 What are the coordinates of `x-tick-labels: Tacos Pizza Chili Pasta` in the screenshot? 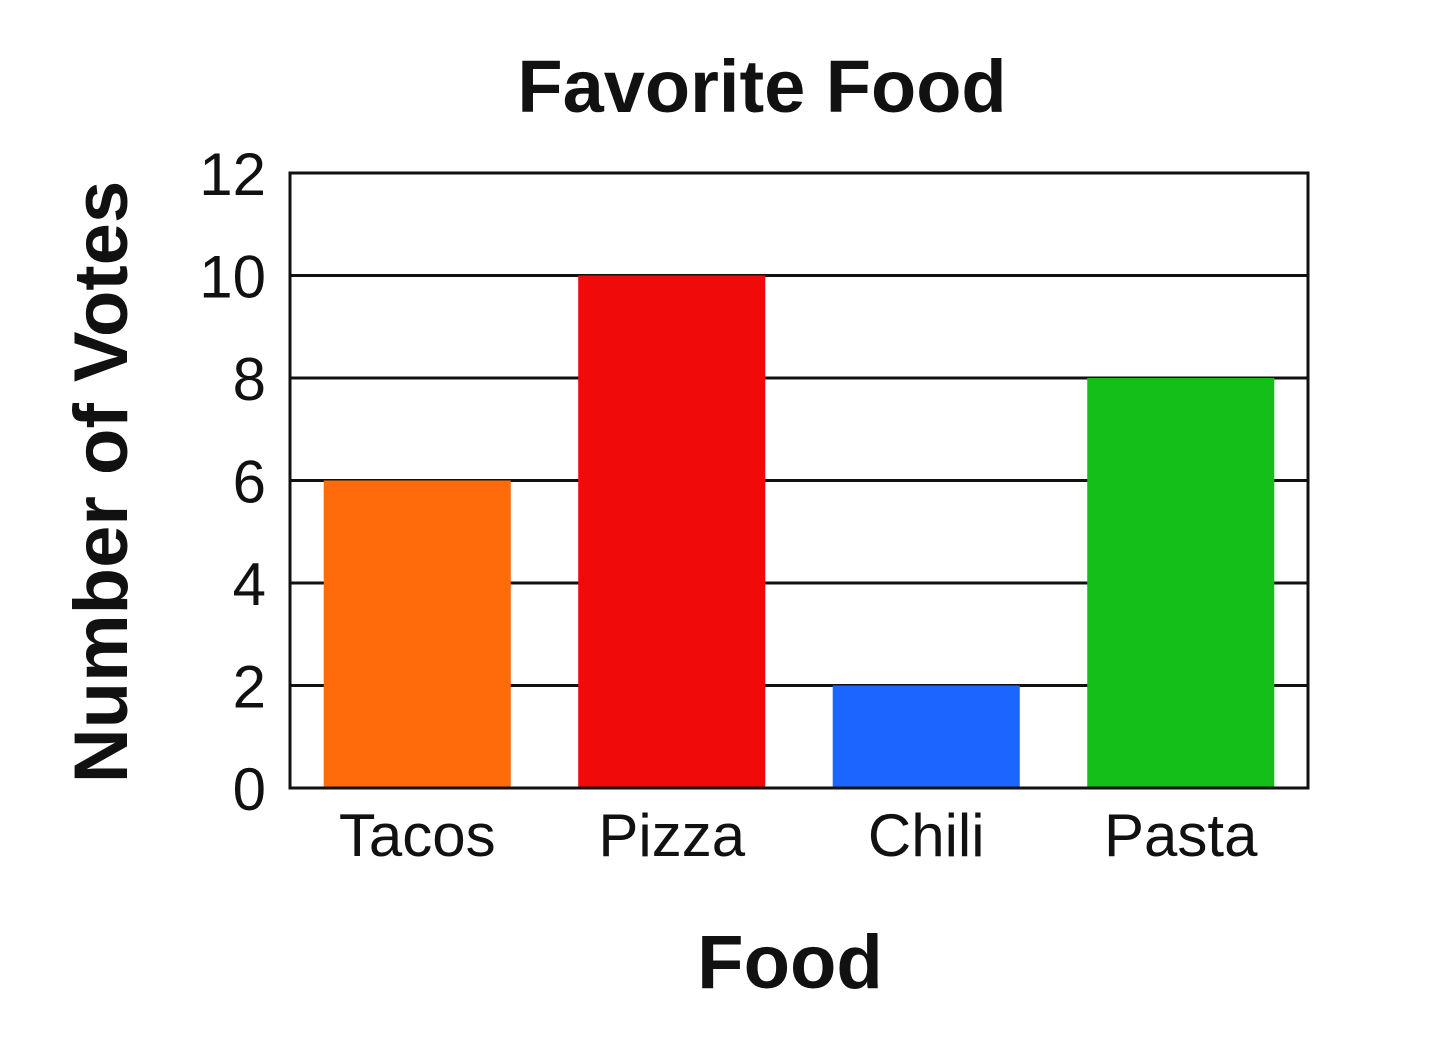 It's located at (798, 835).